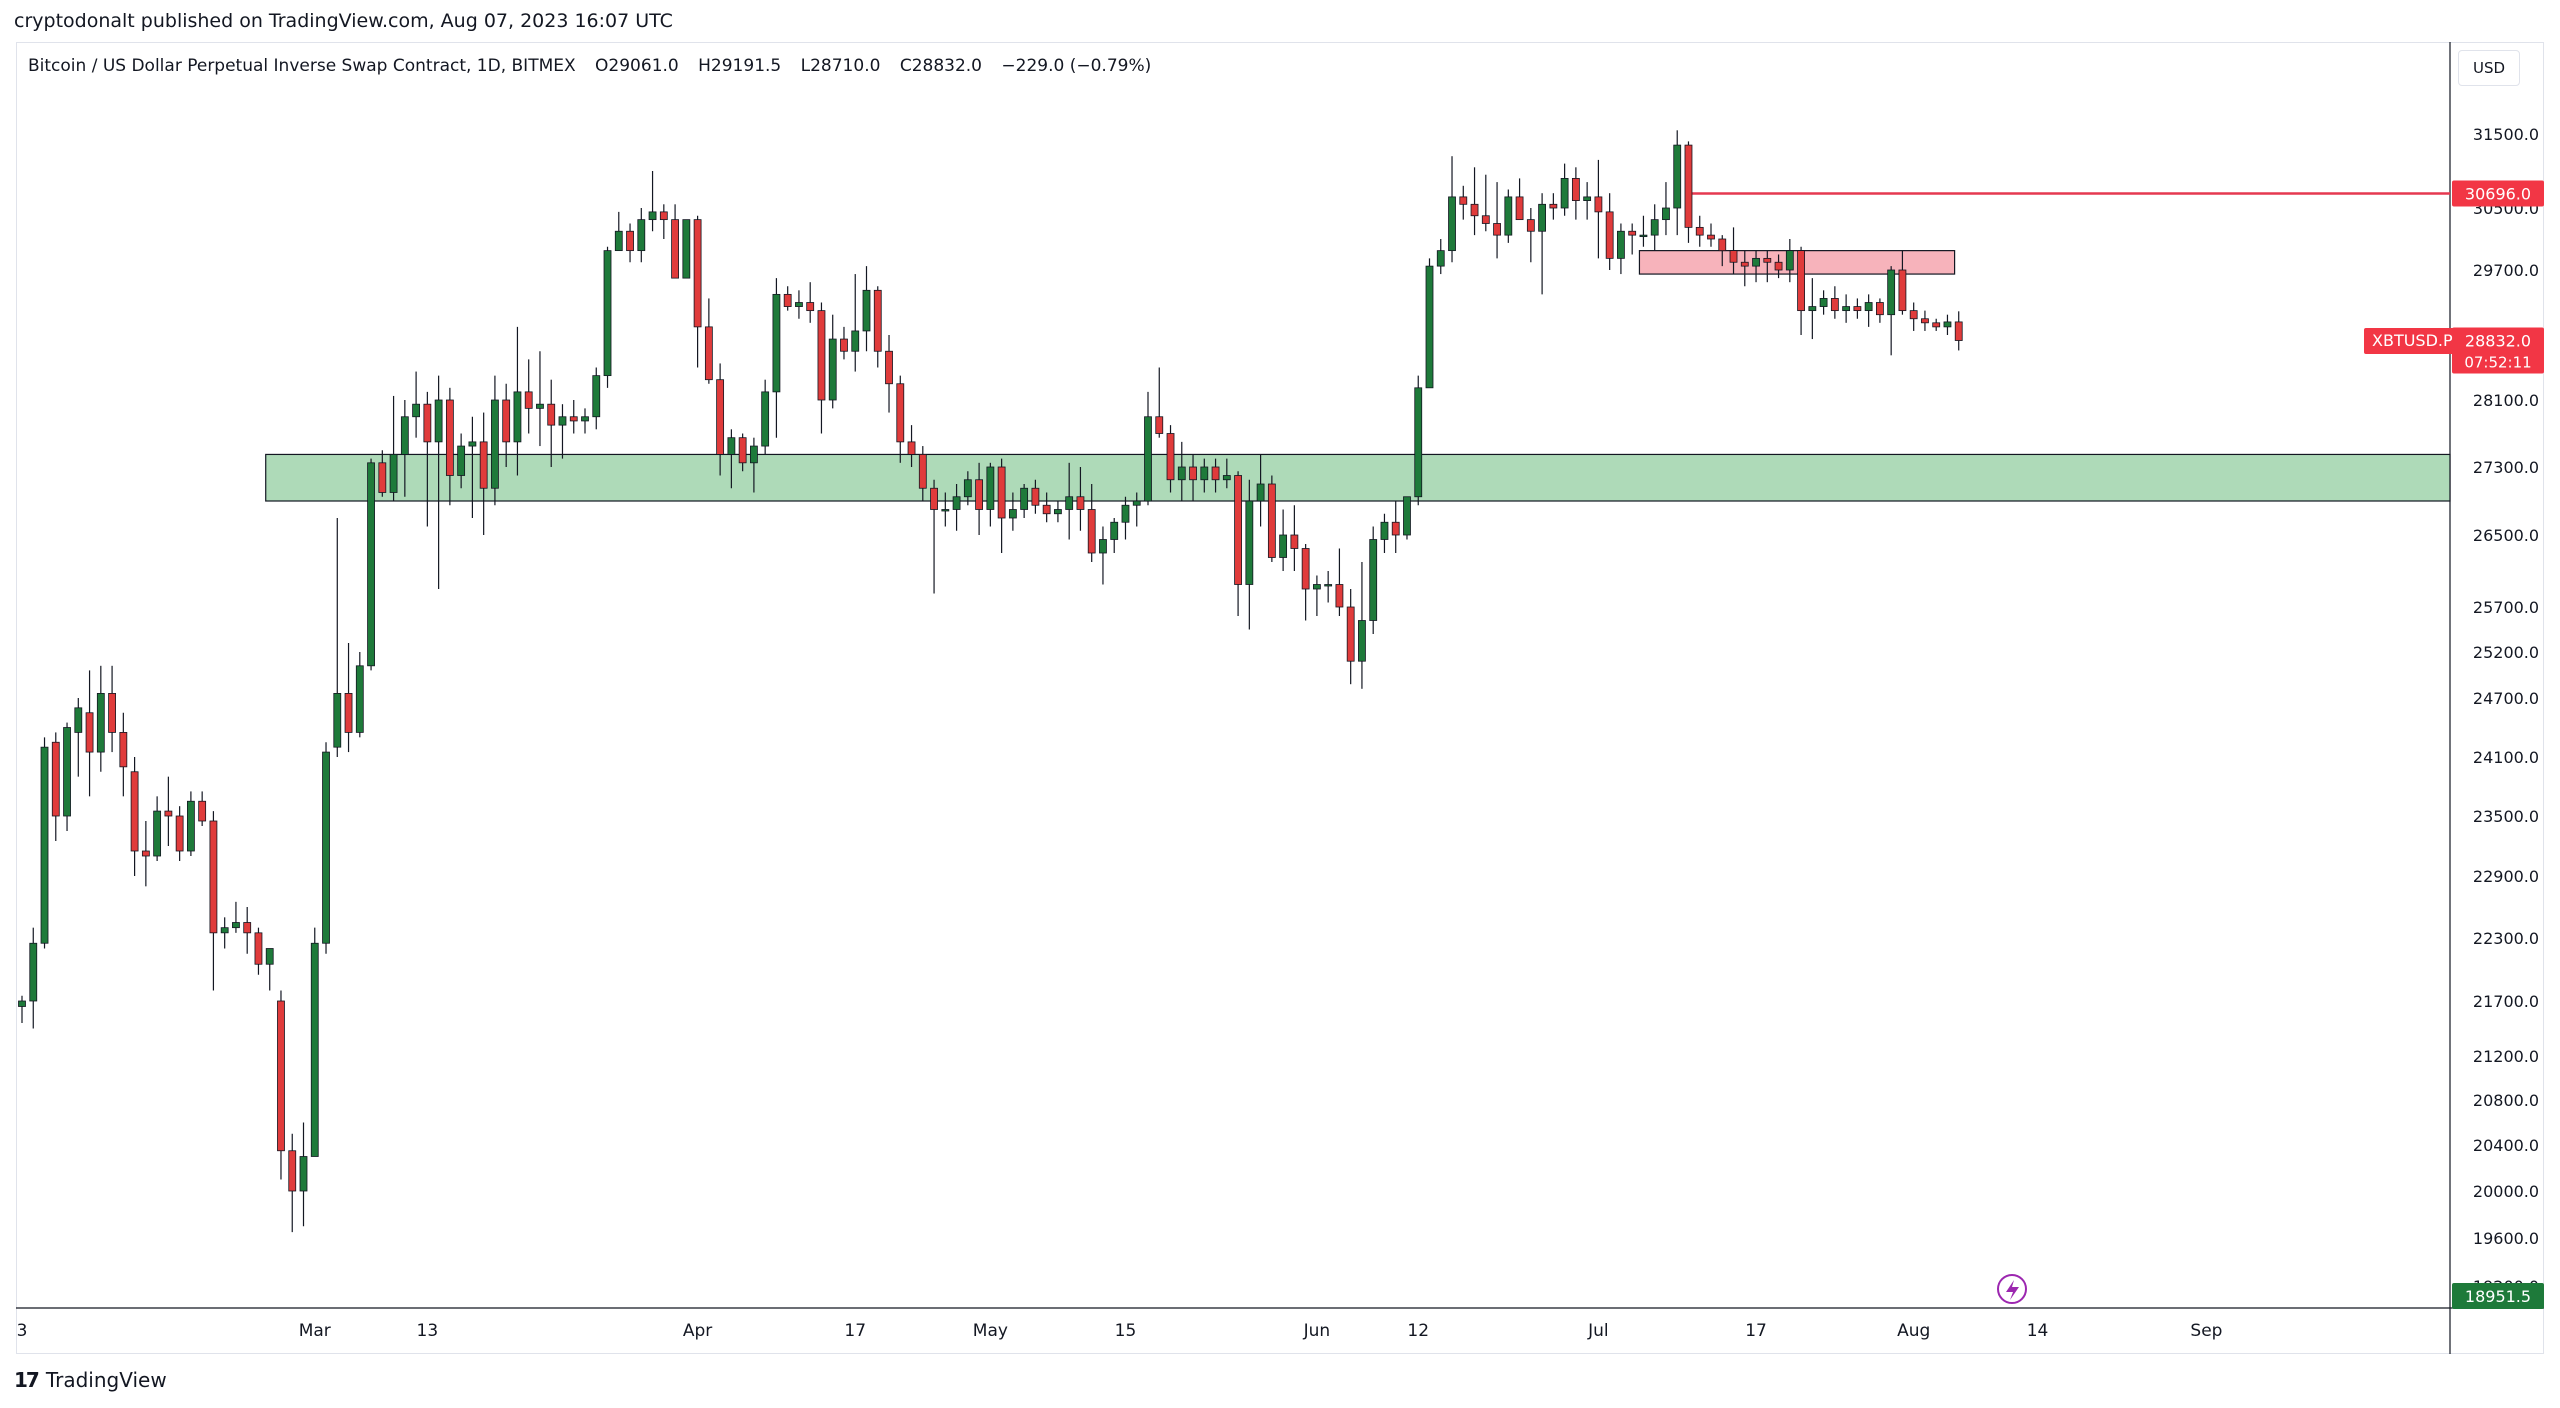 The image size is (2560, 1408). What do you see at coordinates (27, 1380) in the screenshot?
I see `tradingview-logo-icon: 17` at bounding box center [27, 1380].